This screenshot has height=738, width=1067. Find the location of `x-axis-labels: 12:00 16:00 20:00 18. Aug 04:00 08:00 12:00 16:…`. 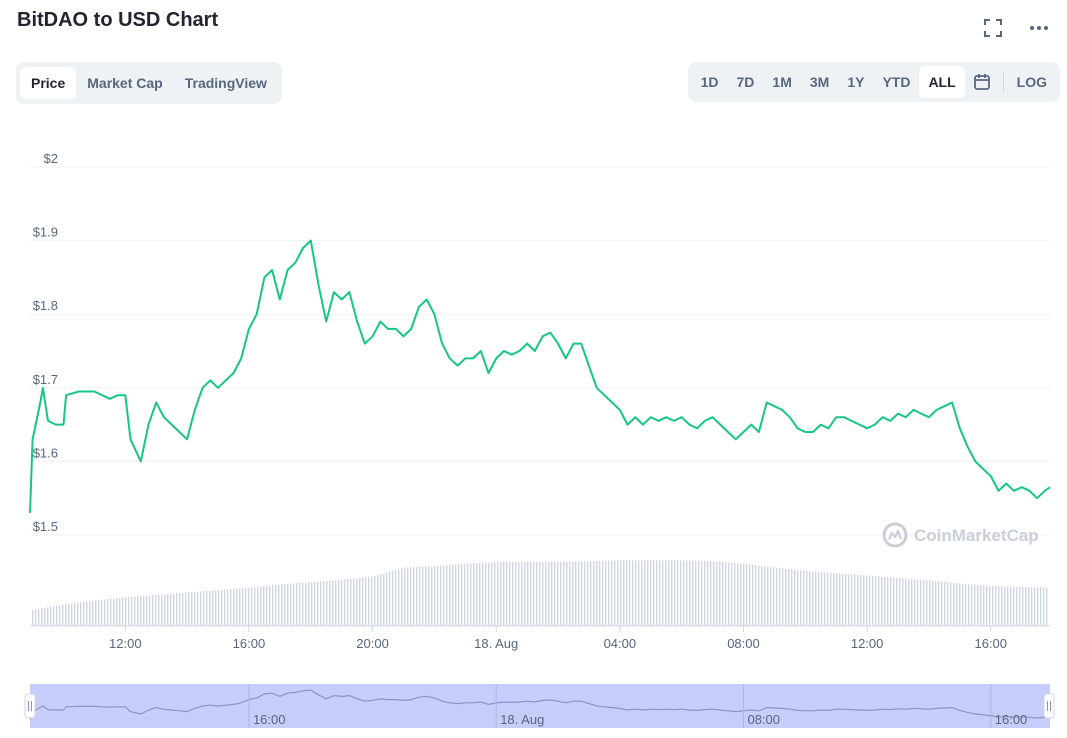

x-axis-labels: 12:00 16:00 20:00 18. Aug 04:00 08:00 12:00 16:… is located at coordinates (540, 638).